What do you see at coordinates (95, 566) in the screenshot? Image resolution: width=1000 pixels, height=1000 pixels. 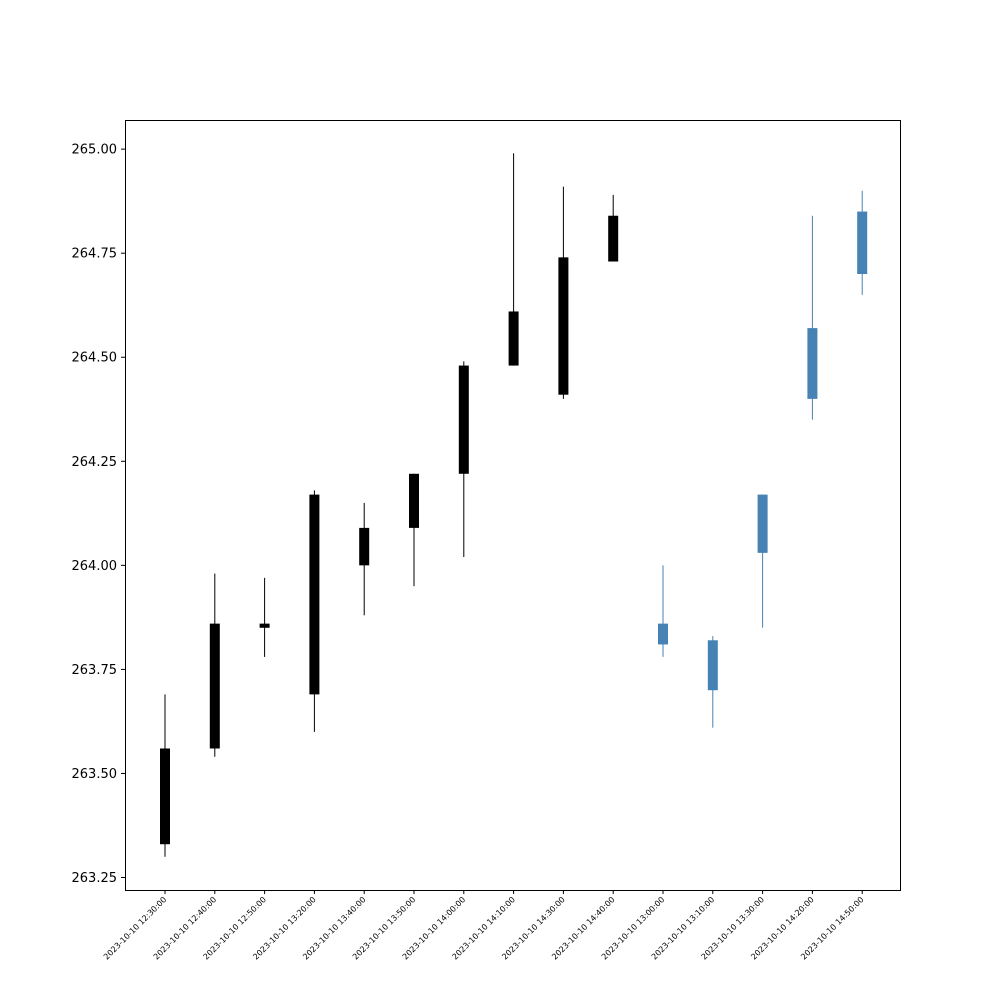 I see `y-tick-label: 264.00` at bounding box center [95, 566].